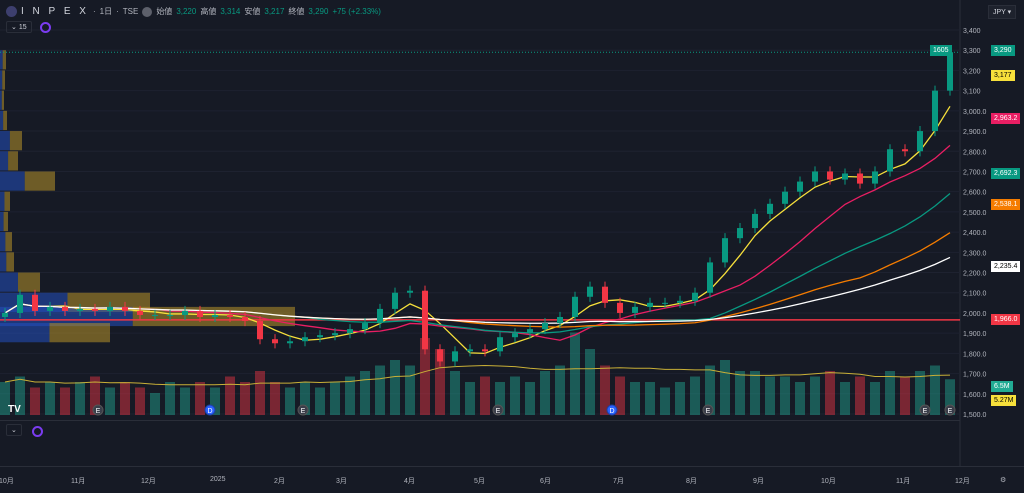  What do you see at coordinates (941, 50) in the screenshot?
I see `countdown-tag: 1605` at bounding box center [941, 50].